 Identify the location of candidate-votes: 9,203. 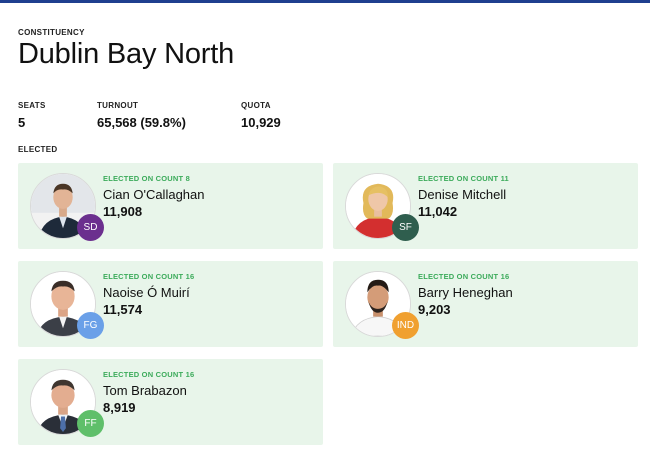
(434, 309).